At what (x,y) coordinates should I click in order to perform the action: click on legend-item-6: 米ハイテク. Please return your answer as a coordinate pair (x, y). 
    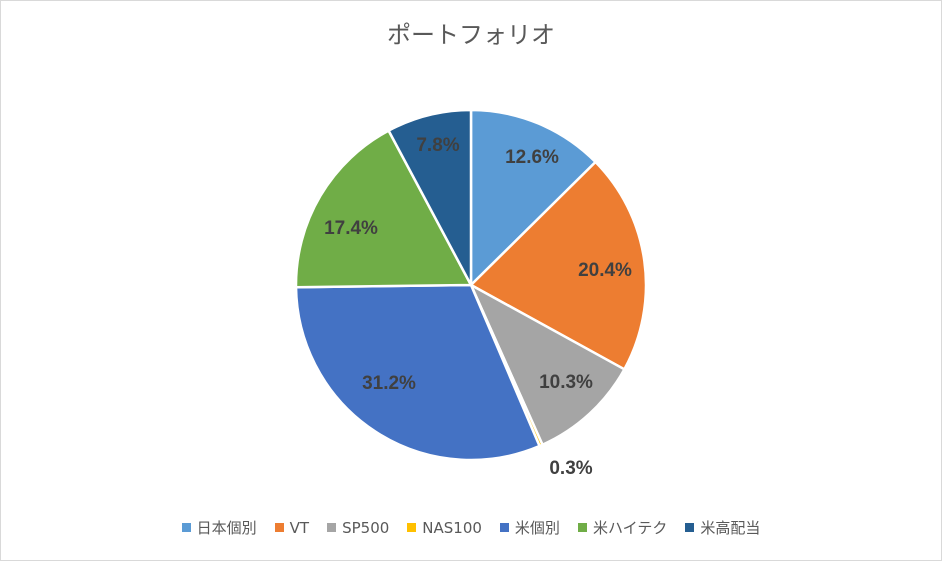
    Looking at the image, I should click on (622, 527).